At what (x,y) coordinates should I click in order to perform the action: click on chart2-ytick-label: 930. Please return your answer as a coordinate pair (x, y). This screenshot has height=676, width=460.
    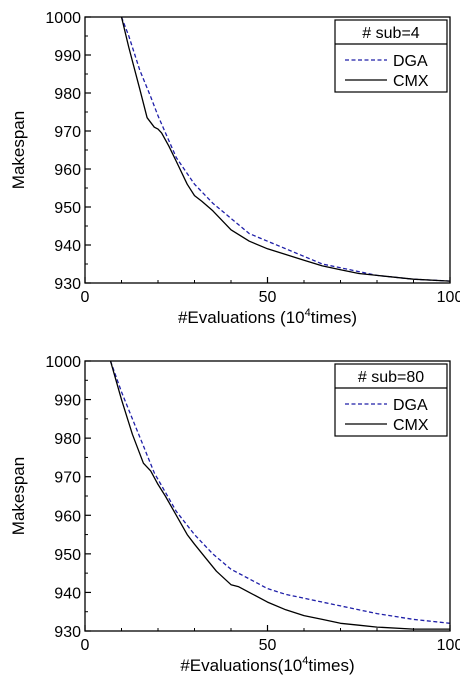
    Looking at the image, I should click on (67, 632).